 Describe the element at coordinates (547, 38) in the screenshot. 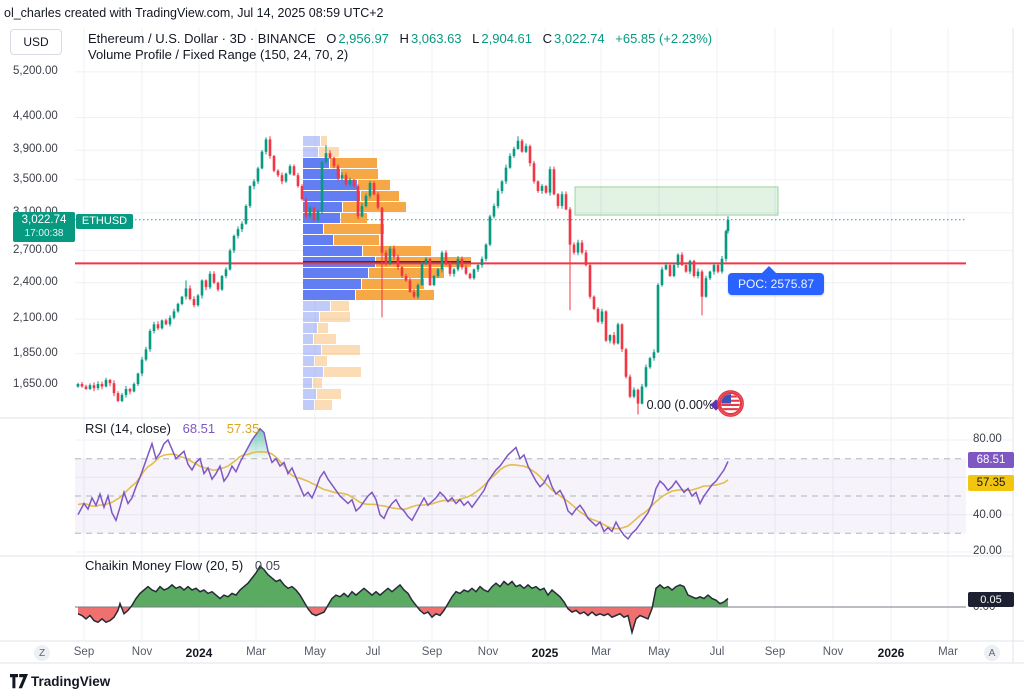

I see `ohlc-close-label: C` at that location.